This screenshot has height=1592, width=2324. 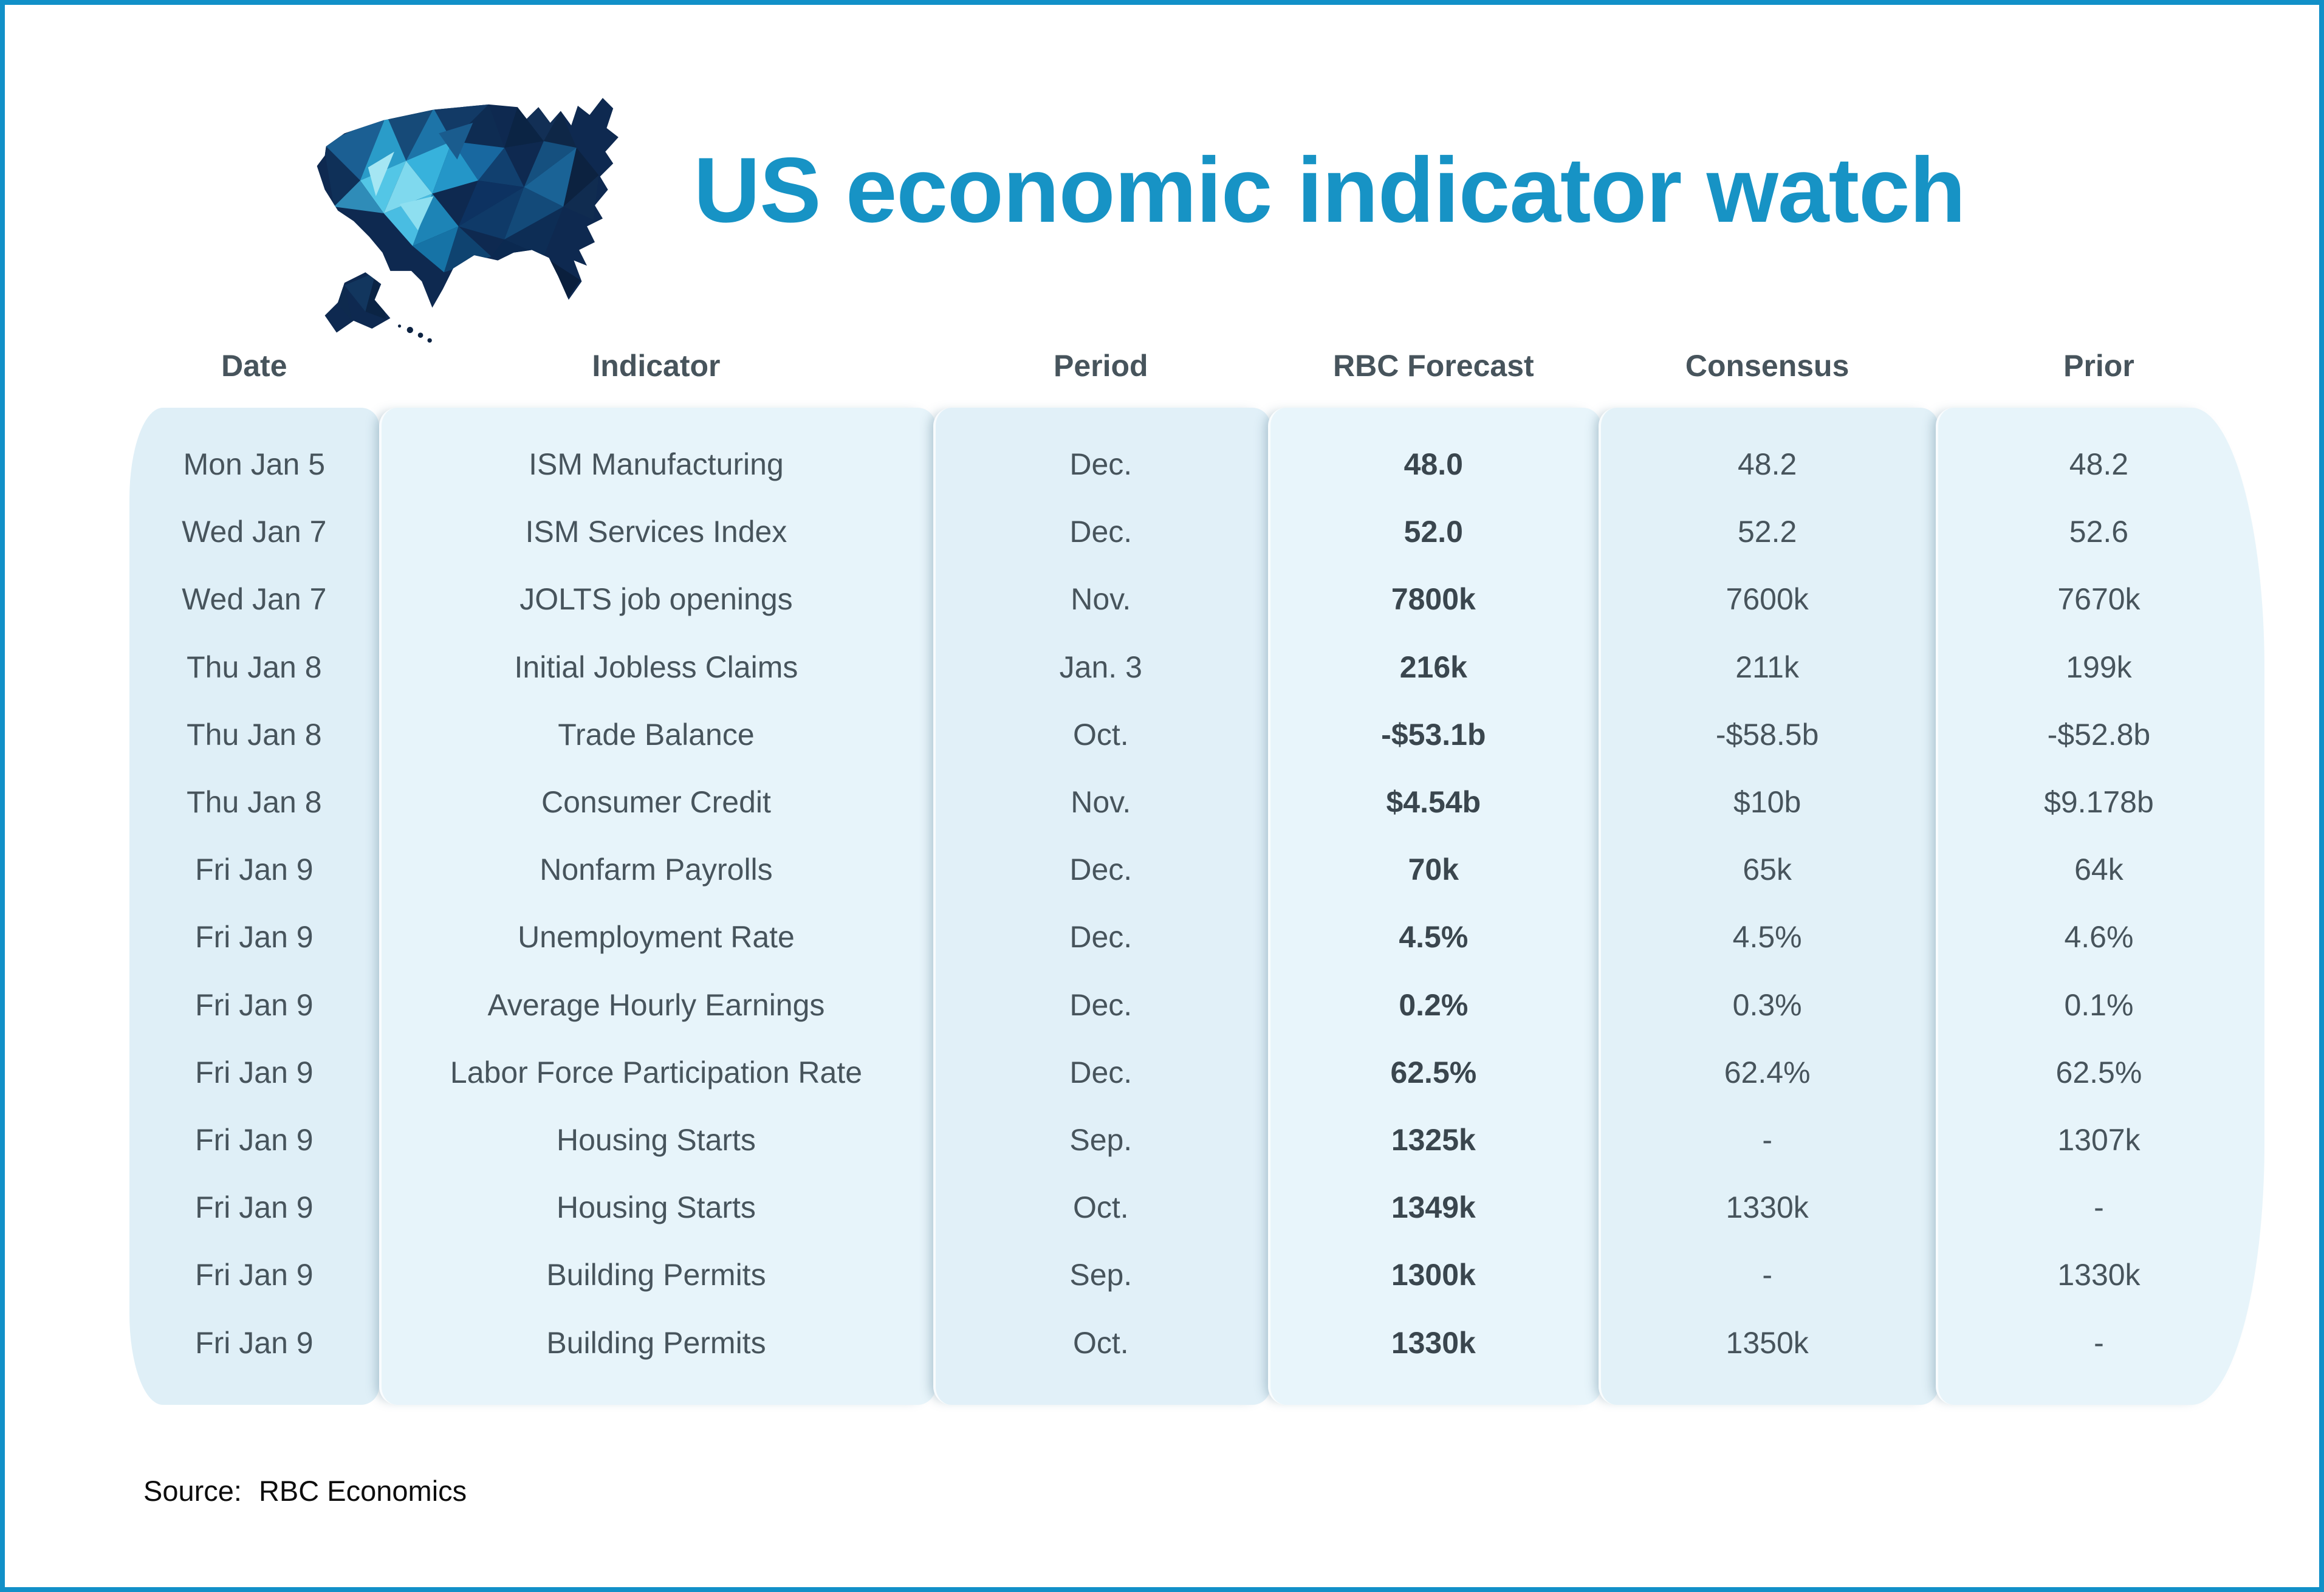 What do you see at coordinates (656, 937) in the screenshot?
I see `cell-indicator: Unemployment Rate` at bounding box center [656, 937].